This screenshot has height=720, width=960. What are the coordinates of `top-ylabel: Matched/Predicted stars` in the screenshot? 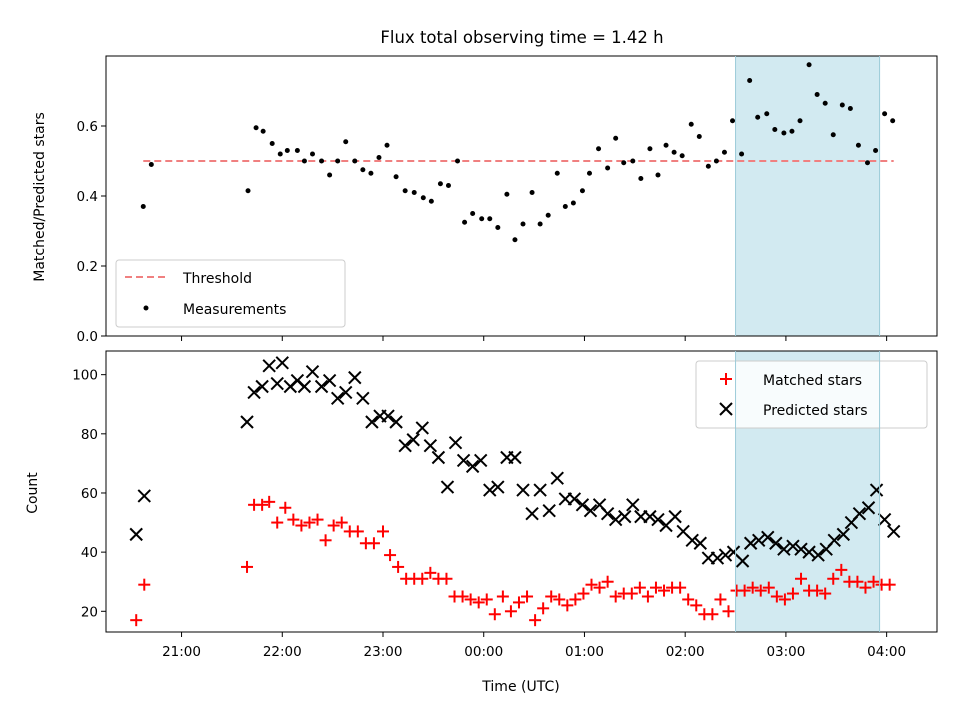 It's located at (40, 197).